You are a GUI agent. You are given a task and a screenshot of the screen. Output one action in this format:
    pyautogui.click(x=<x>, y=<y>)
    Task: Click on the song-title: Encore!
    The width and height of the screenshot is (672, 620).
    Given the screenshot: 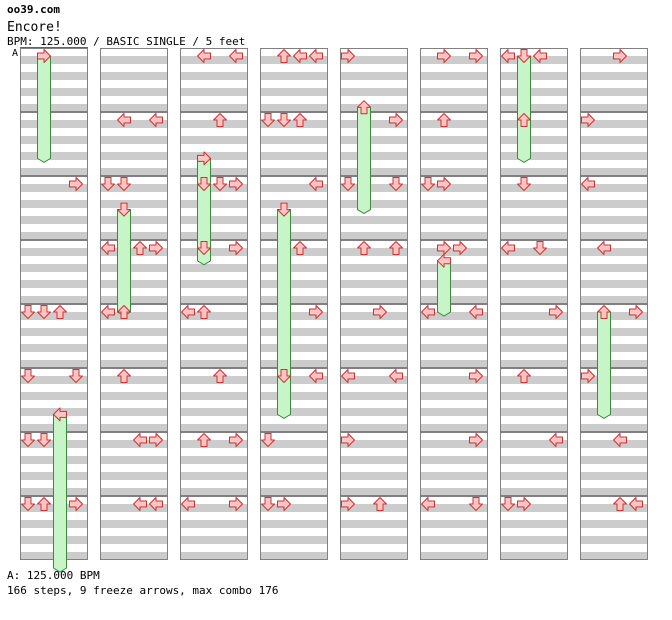 What is the action you would take?
    pyautogui.click(x=34, y=27)
    